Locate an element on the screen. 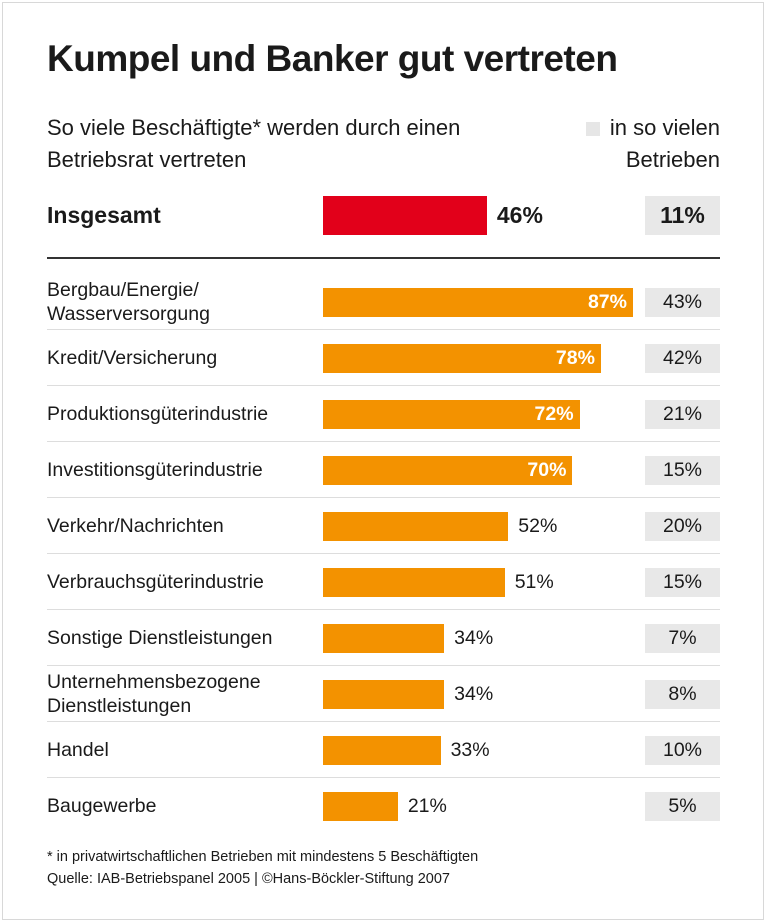 This screenshot has height=924, width=768. betriebe-box: 8% is located at coordinates (682, 694).